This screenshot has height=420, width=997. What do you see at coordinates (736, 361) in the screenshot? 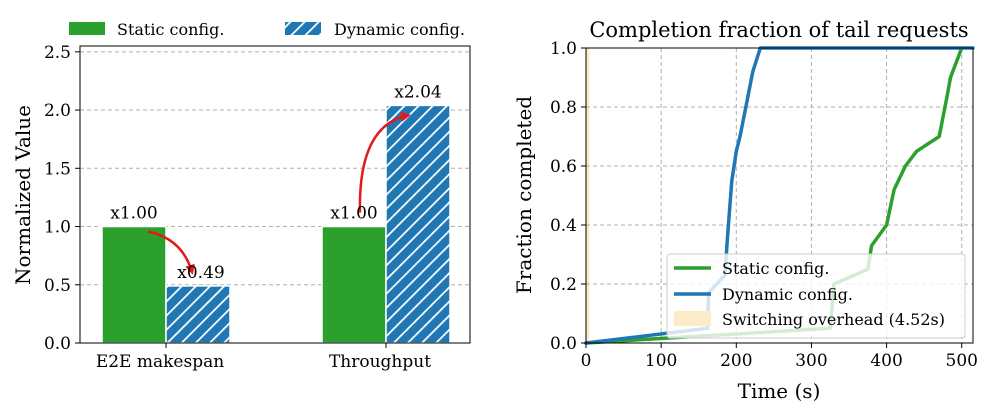
I see `line-chart-x-tick-label: 200` at bounding box center [736, 361].